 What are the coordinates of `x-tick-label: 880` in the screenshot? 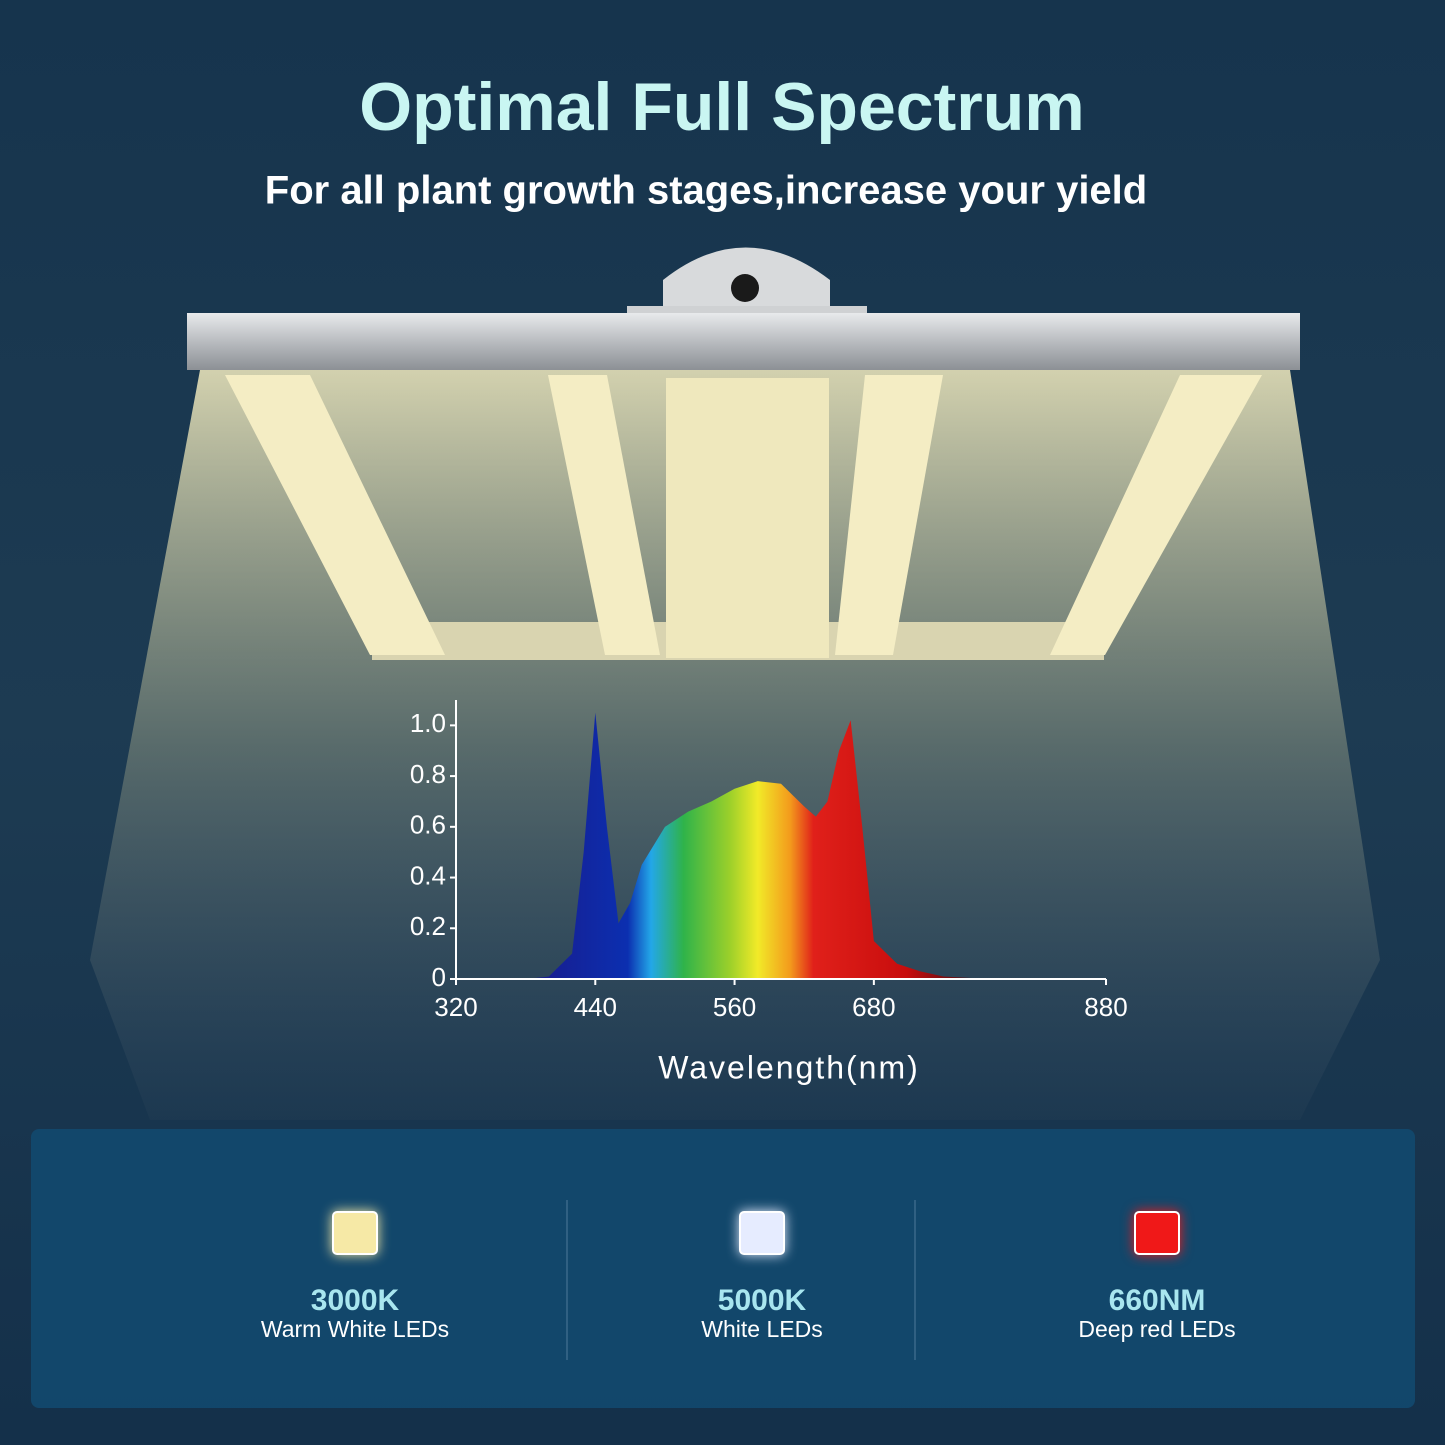 It's located at (1105, 1007).